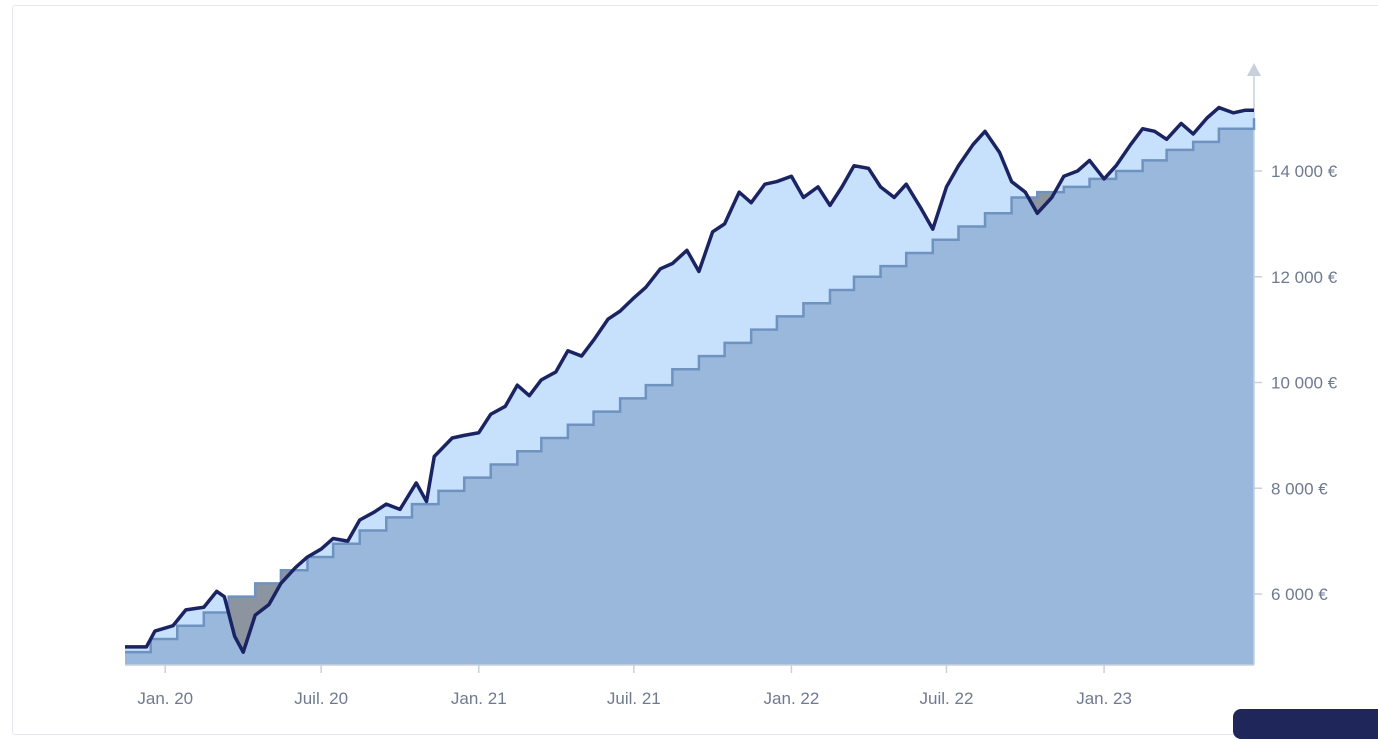  Describe the element at coordinates (1254, 69) in the screenshot. I see `y-axis-arrow` at that location.